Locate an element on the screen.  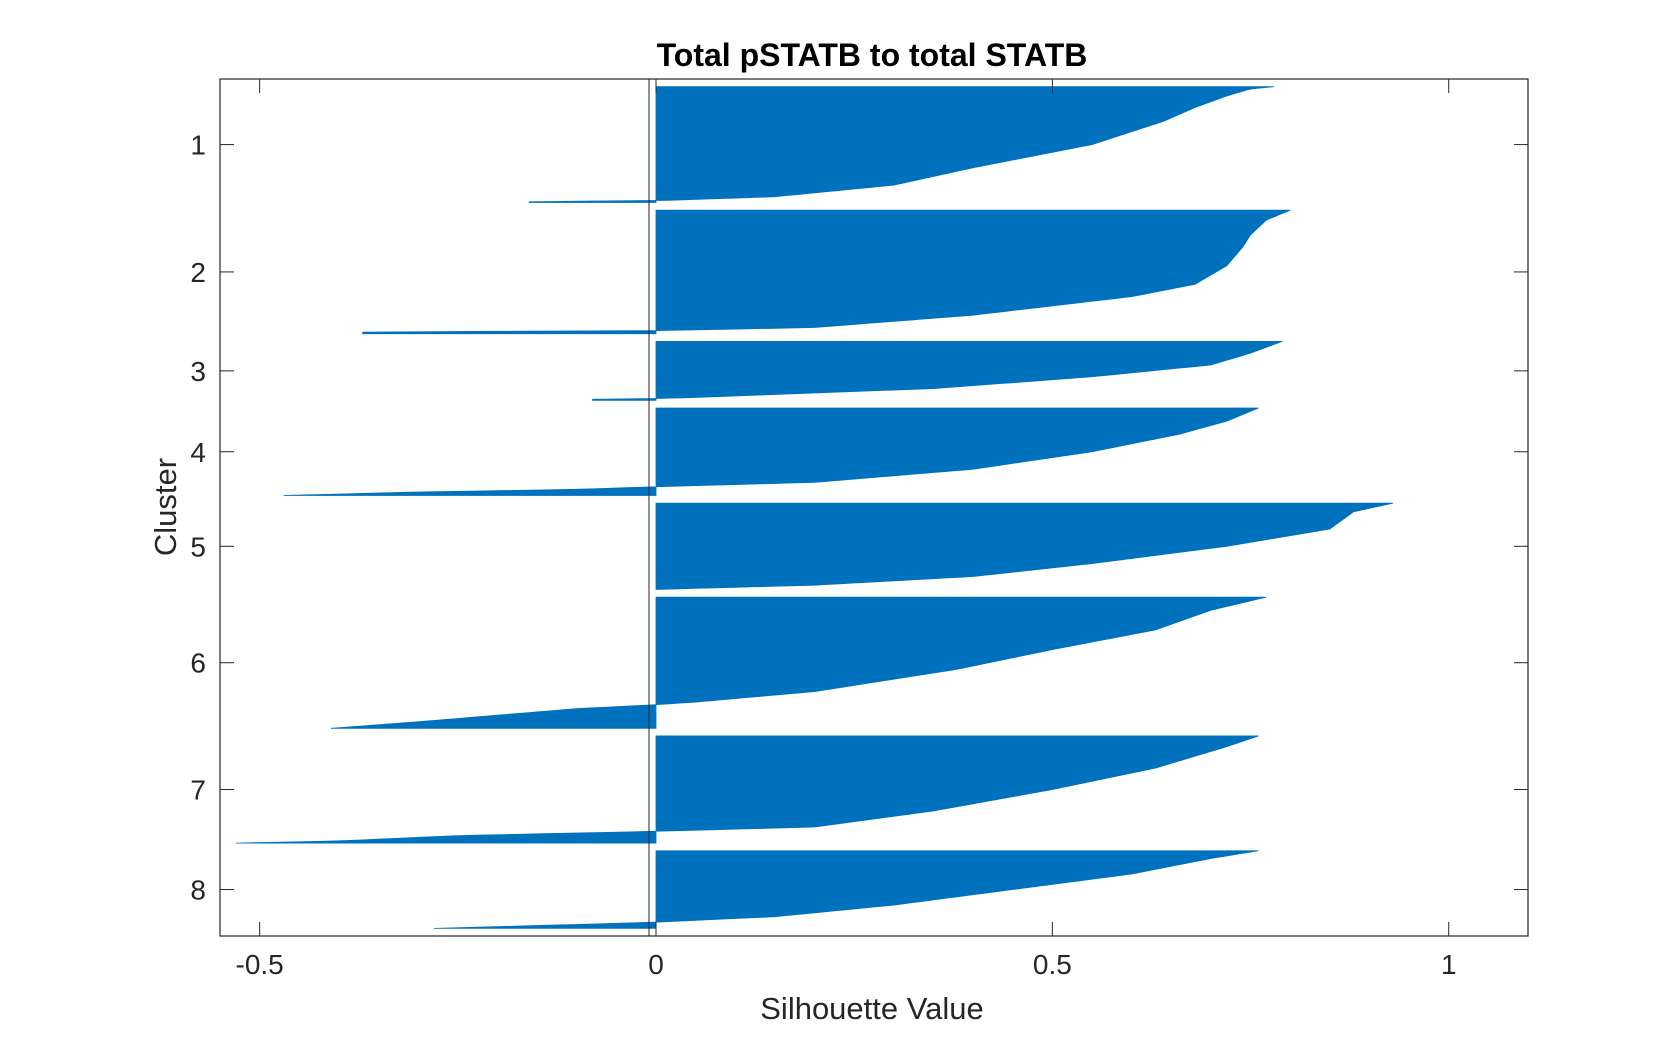
y-tick-label-6: 6 is located at coordinates (198, 663).